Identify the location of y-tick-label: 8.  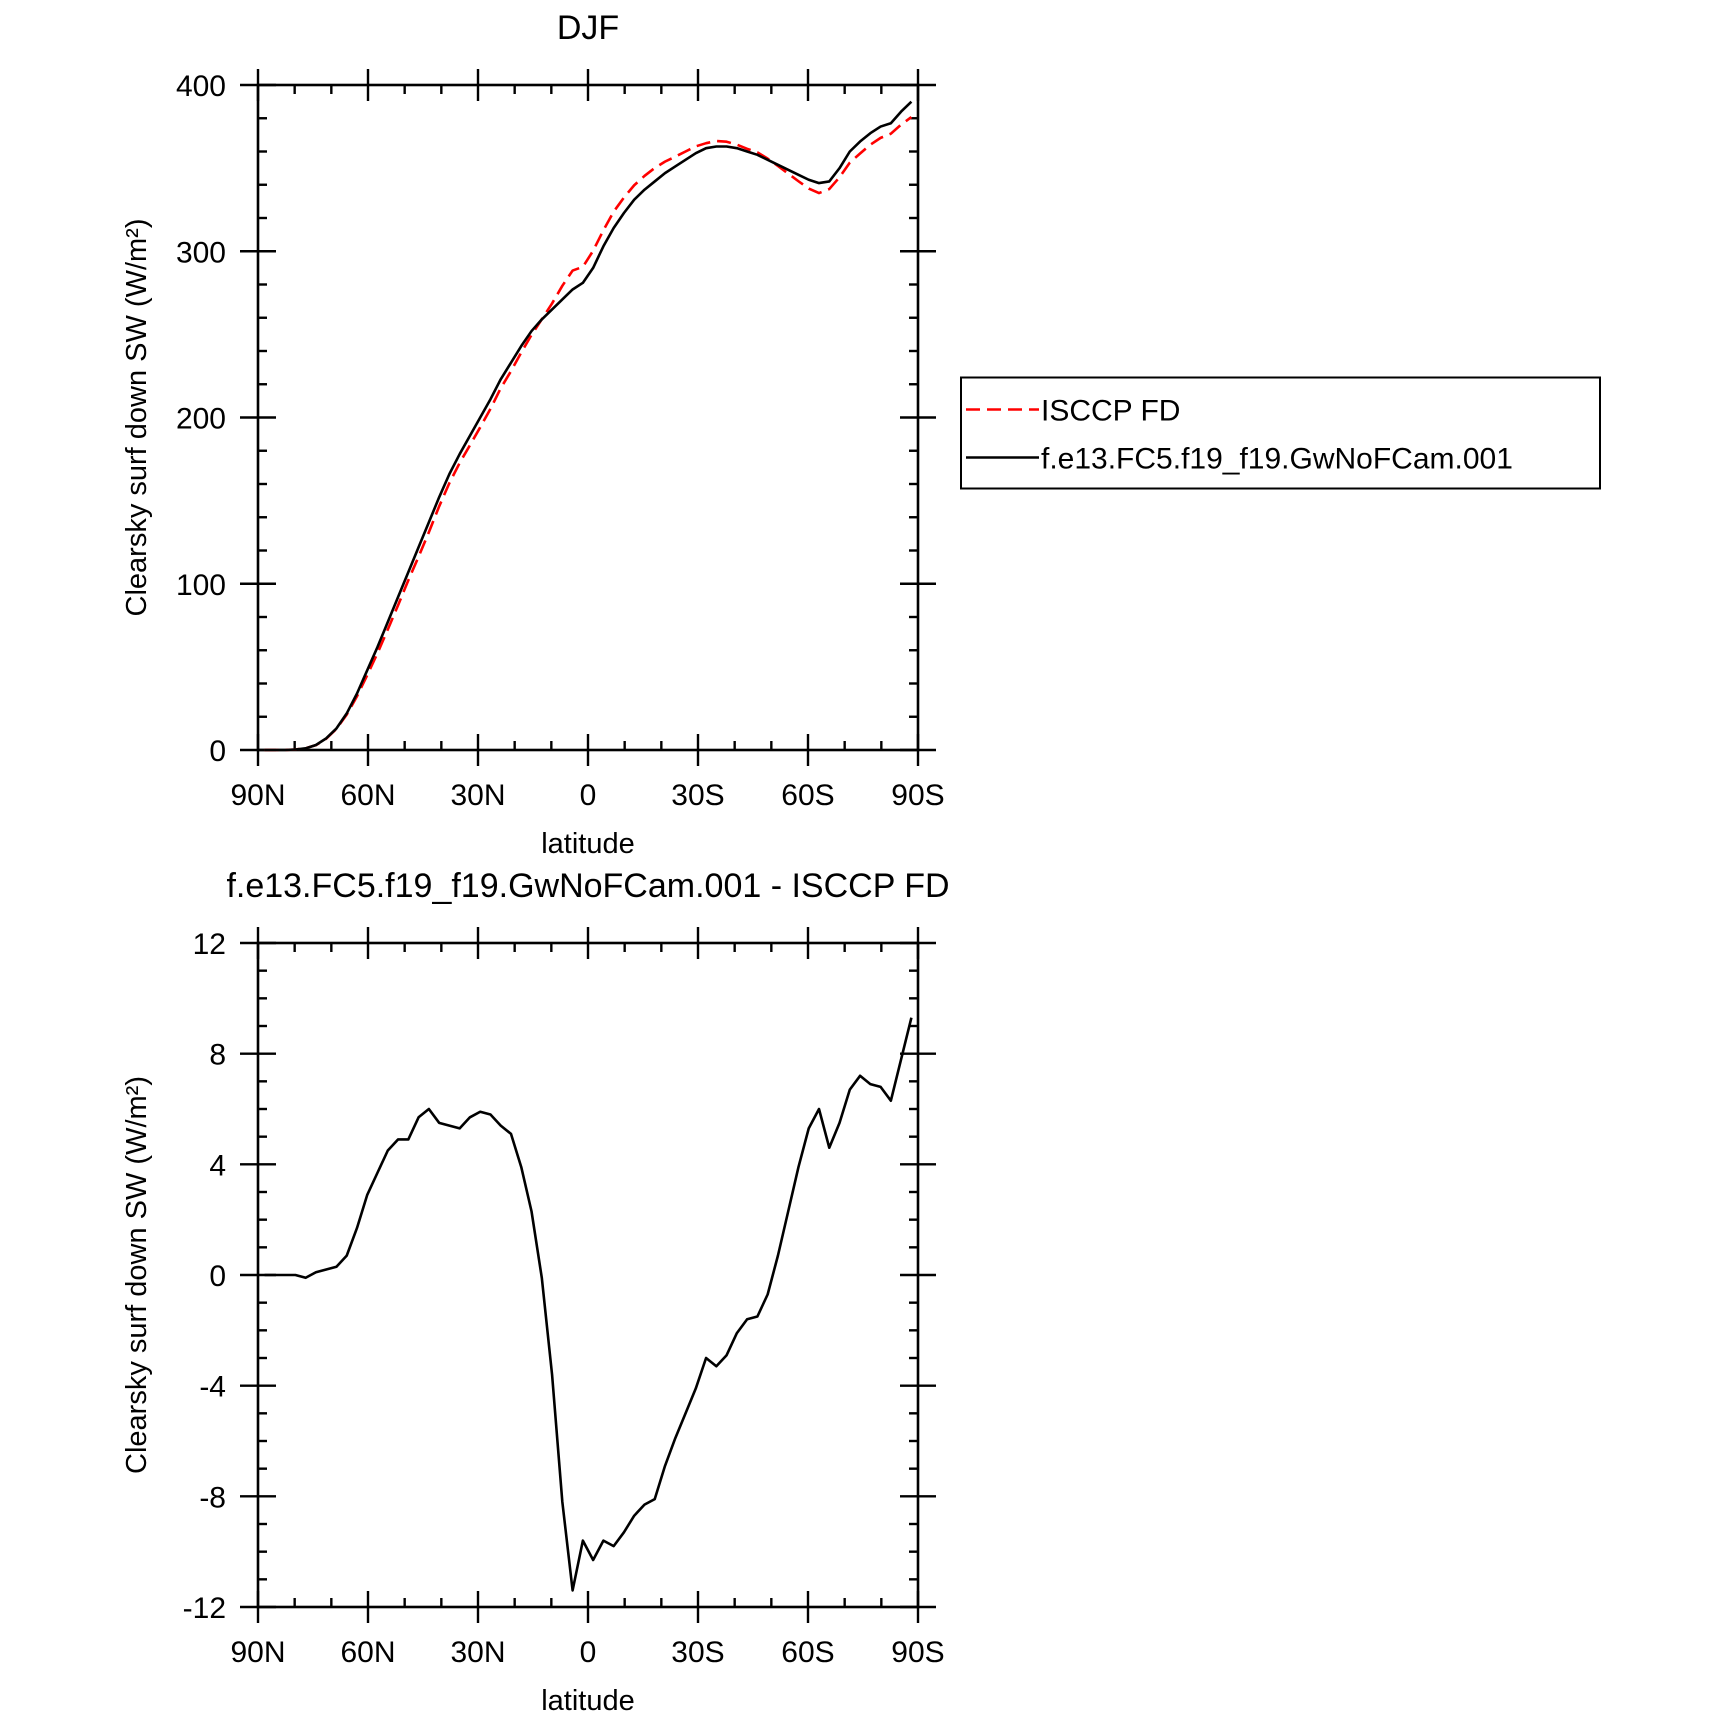
(217, 1055).